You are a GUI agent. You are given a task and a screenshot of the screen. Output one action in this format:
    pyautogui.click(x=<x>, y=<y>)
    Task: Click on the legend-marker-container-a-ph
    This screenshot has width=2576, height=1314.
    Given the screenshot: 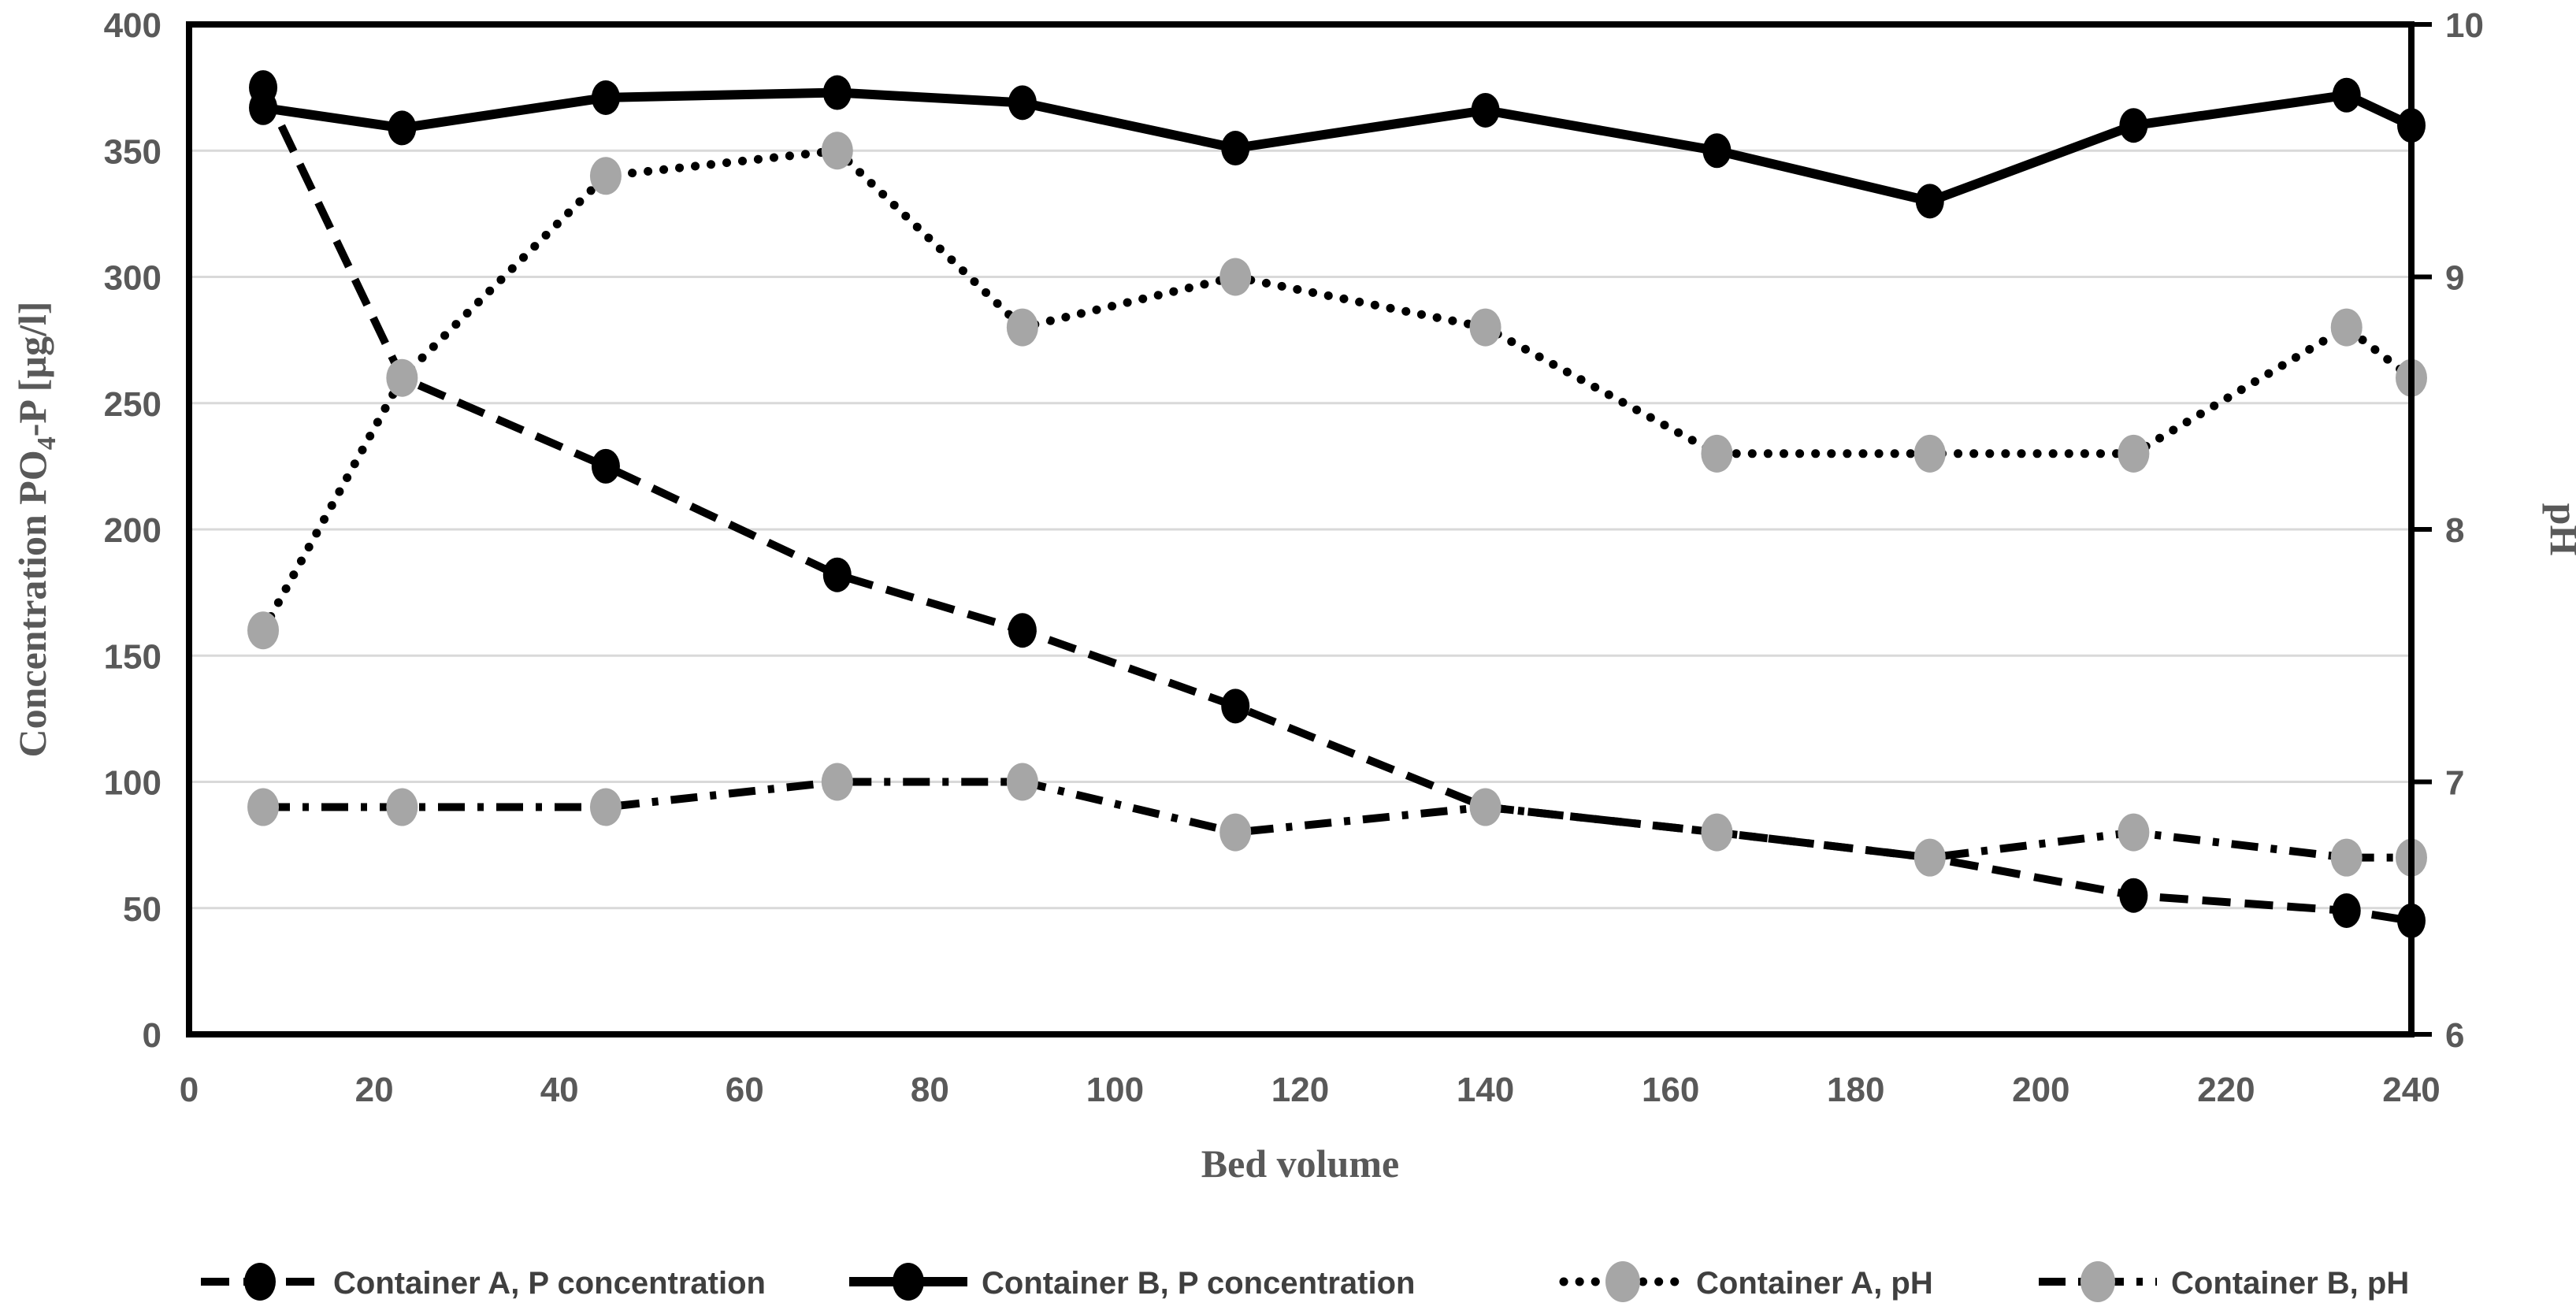 What is the action you would take?
    pyautogui.click(x=1622, y=1281)
    